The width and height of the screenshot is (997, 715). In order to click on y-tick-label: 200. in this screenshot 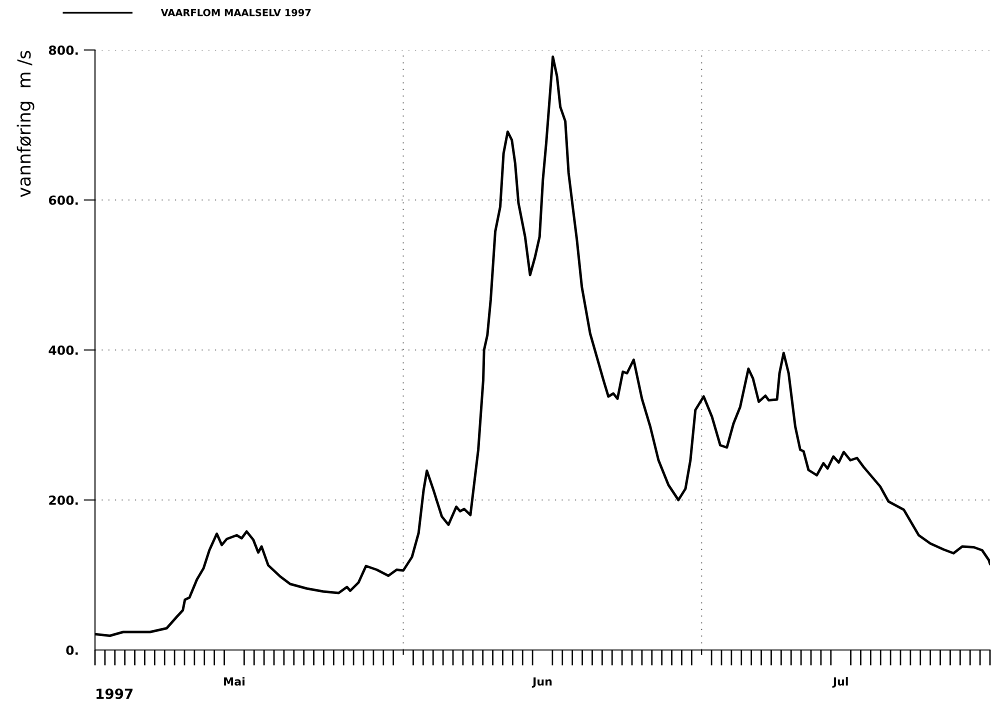, I will do `click(63, 500)`.